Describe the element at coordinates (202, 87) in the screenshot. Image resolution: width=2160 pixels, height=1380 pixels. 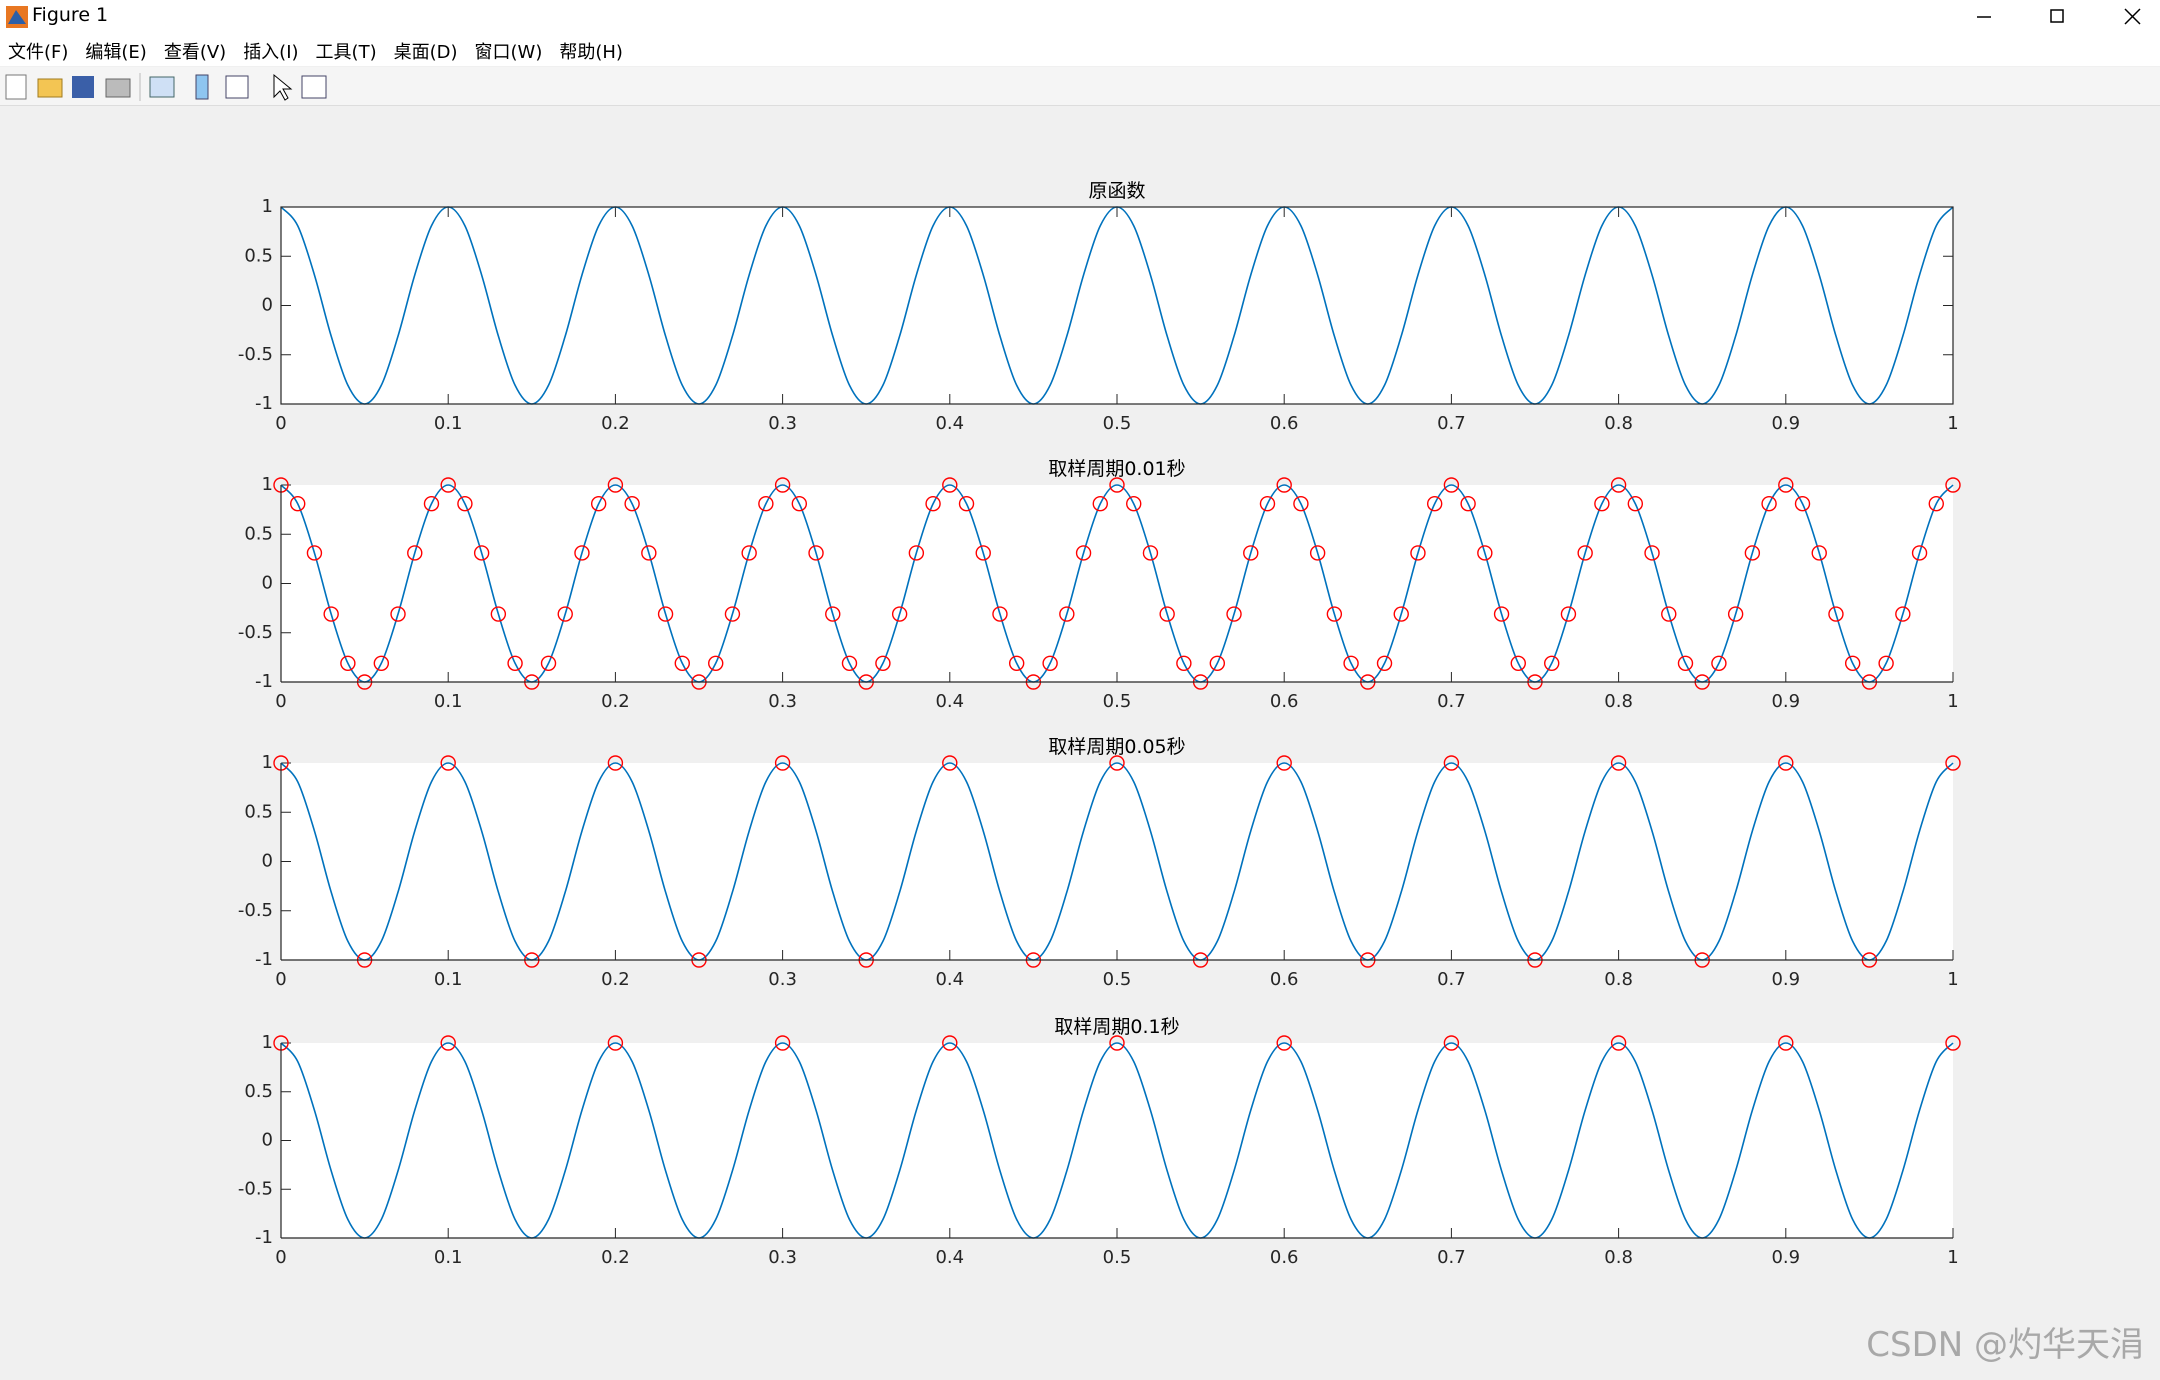
I see `colorbar-icon` at that location.